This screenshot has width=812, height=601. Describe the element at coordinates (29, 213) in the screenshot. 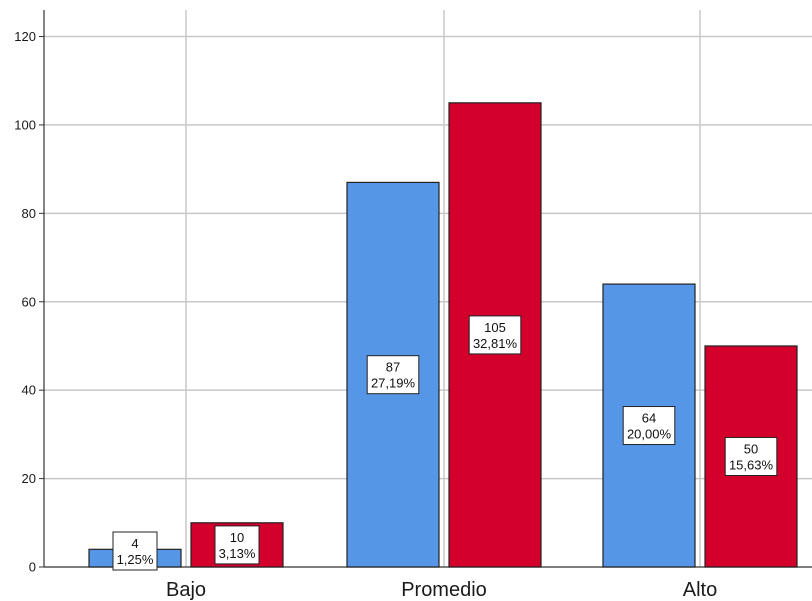

I see `y-tick-label: 80` at that location.